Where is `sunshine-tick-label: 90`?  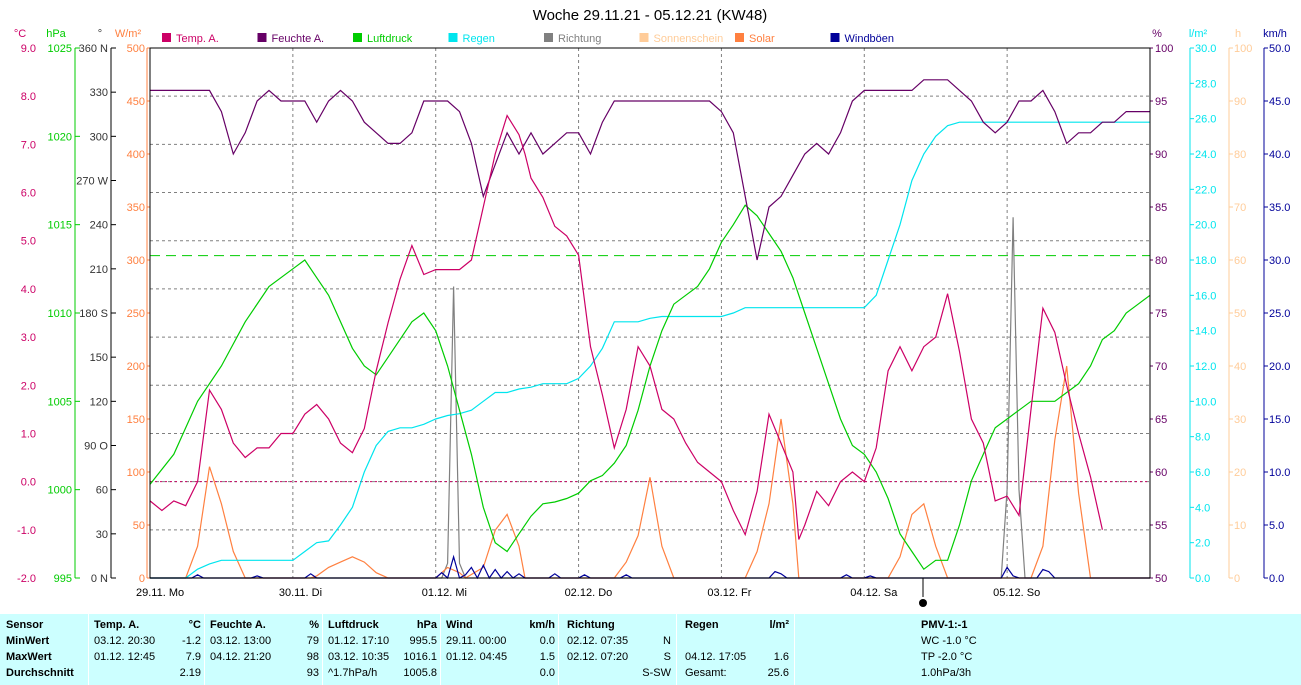 sunshine-tick-label: 90 is located at coordinates (1240, 102).